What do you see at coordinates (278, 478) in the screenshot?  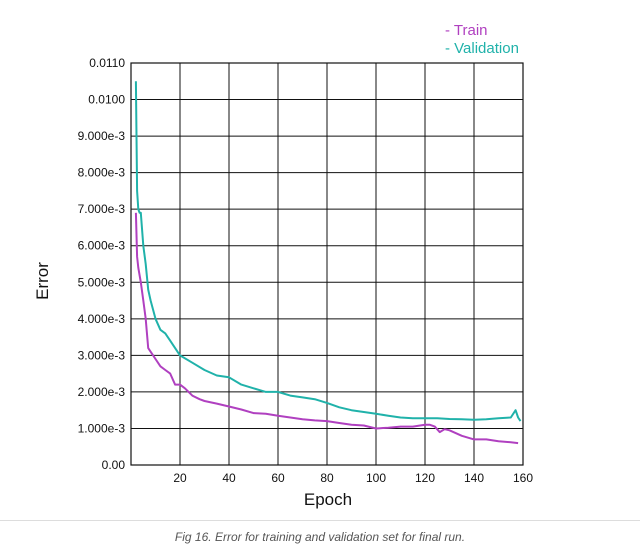 I see `x-tick-label: 60` at bounding box center [278, 478].